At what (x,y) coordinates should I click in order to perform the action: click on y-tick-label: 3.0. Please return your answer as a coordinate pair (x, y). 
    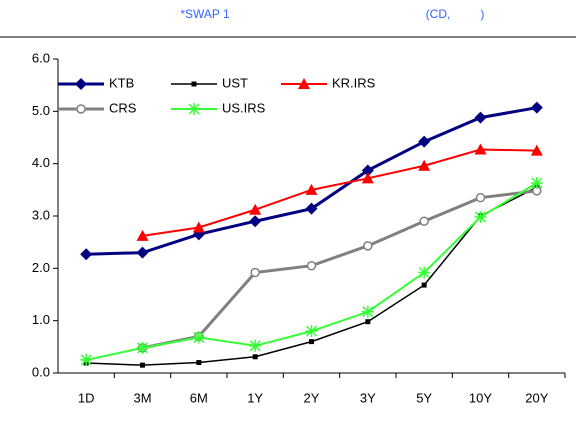
    Looking at the image, I should click on (41, 214).